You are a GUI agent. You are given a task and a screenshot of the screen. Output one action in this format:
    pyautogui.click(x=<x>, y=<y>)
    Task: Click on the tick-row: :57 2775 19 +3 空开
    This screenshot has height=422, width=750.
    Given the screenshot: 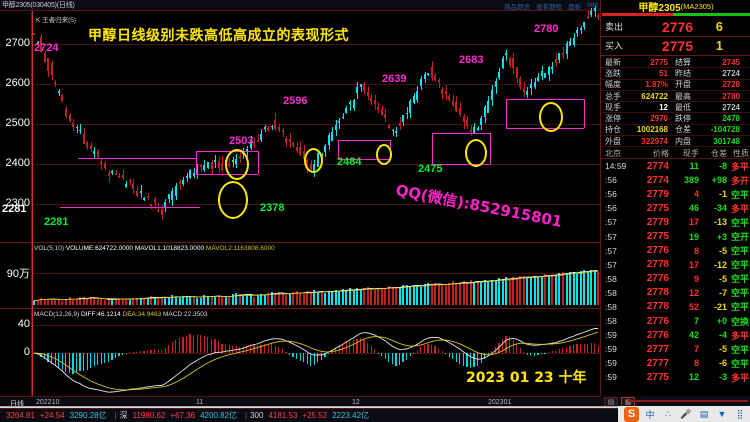 What is the action you would take?
    pyautogui.click(x=675, y=236)
    